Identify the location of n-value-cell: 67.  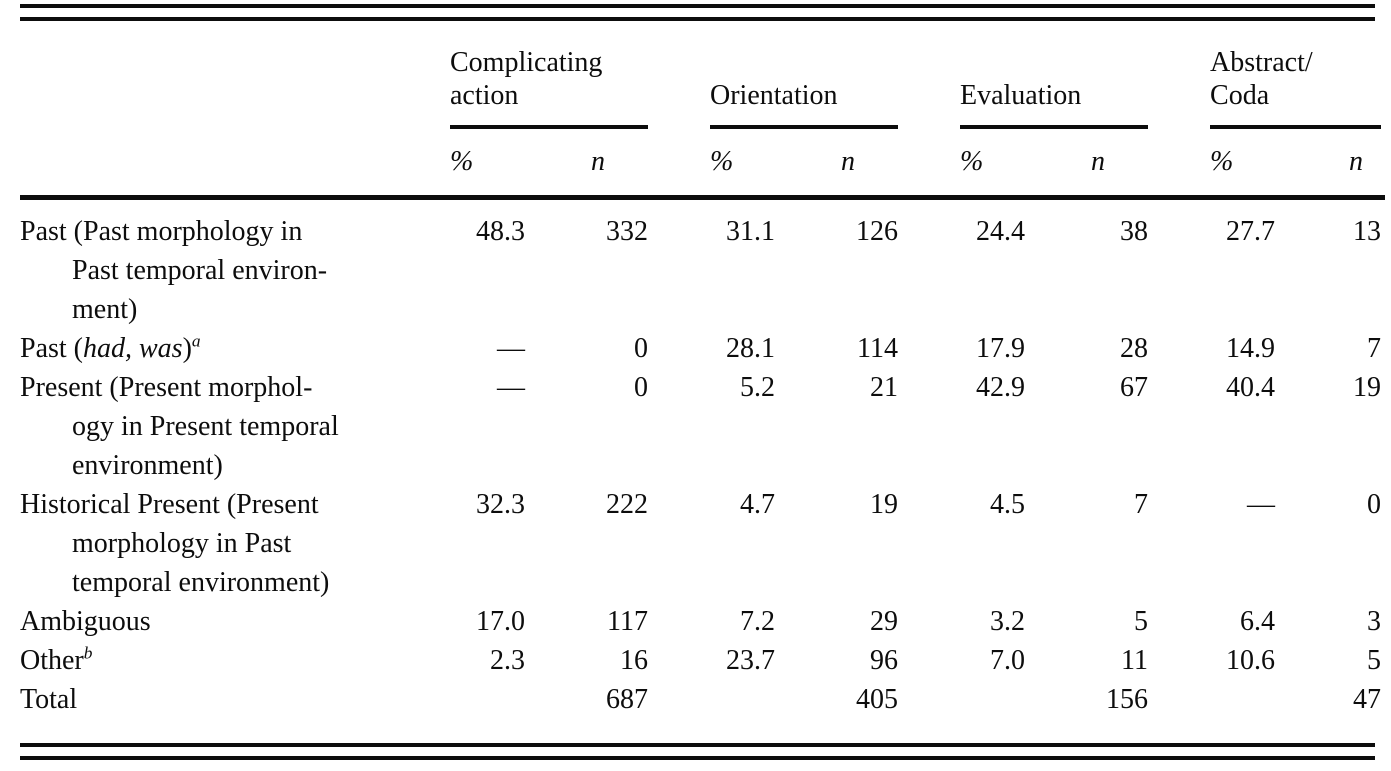
(1134, 387).